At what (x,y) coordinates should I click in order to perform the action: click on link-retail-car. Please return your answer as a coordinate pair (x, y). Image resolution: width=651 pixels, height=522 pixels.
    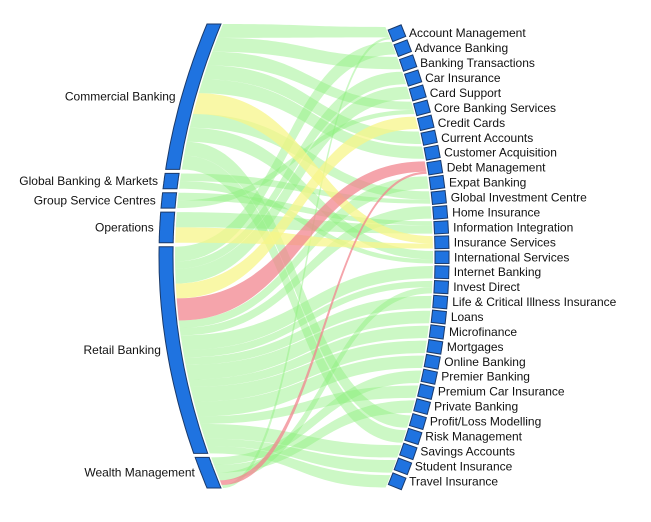
    Looking at the image, I should click on (291, 170).